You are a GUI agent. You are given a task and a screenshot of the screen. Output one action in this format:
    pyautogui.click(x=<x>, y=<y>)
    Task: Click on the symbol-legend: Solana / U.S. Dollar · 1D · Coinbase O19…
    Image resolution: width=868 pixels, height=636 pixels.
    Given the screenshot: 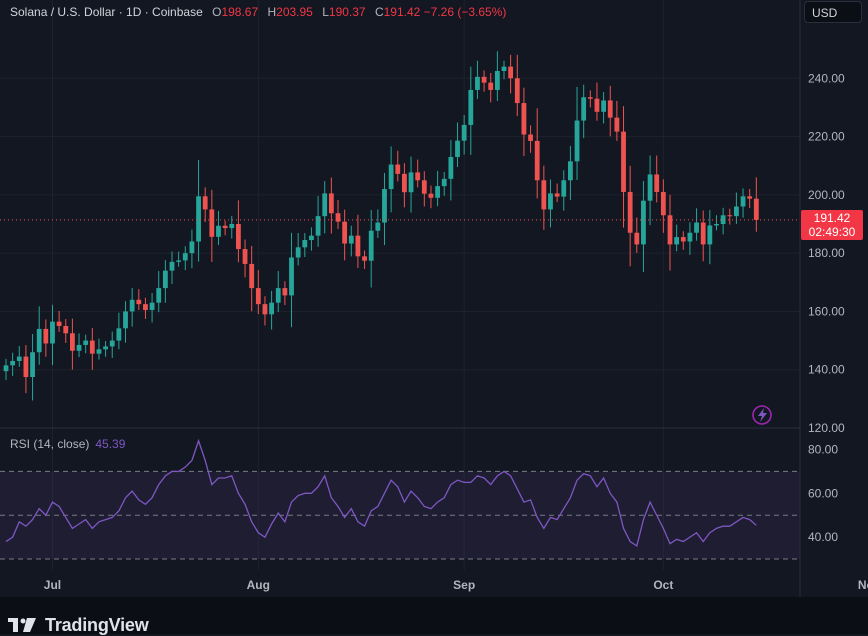 What is the action you would take?
    pyautogui.click(x=258, y=12)
    